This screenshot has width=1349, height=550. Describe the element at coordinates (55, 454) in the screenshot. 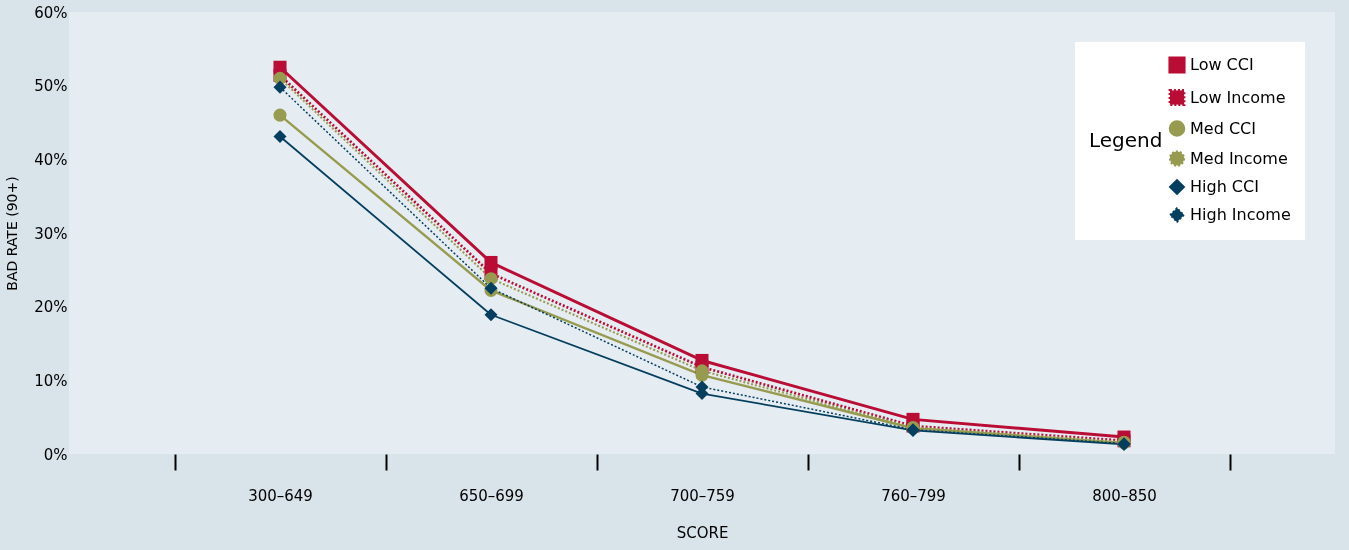

I see `y-tick-label: 0%` at that location.